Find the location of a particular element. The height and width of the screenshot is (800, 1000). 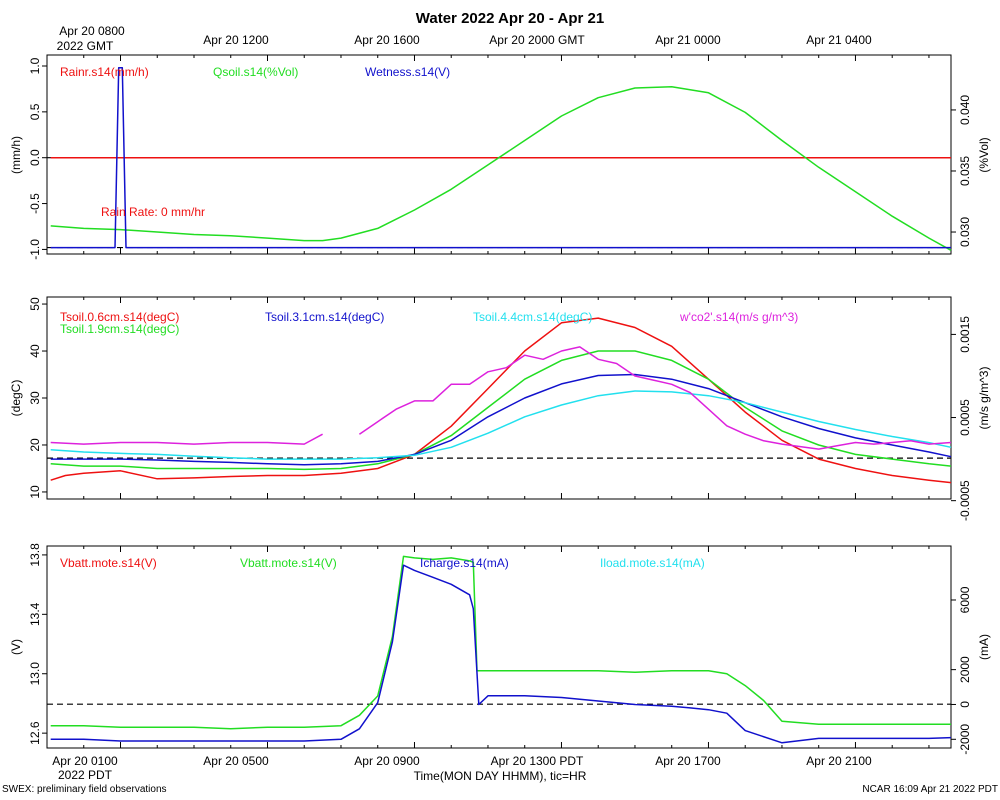

right-y-tick-label: 0 is located at coordinates (965, 704).